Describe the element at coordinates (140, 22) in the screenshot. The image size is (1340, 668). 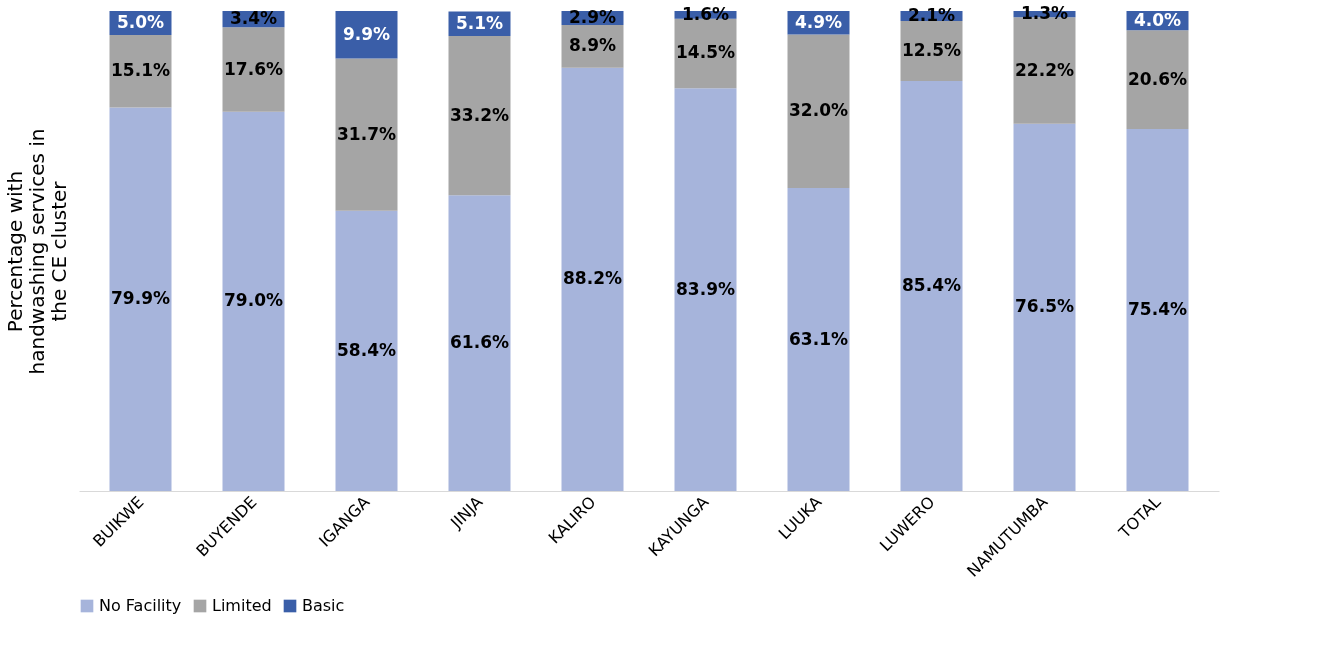
I see `data-label: 5.0%` at that location.